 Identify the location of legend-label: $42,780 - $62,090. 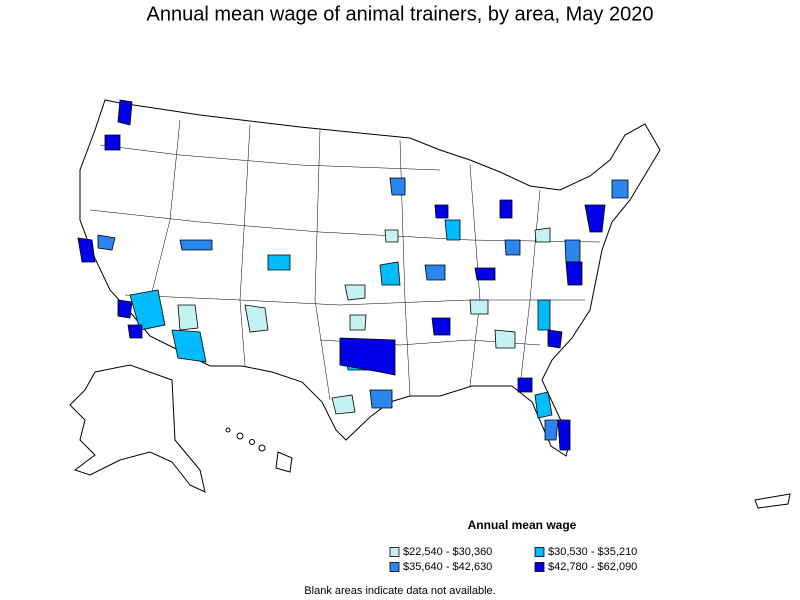
(592, 567).